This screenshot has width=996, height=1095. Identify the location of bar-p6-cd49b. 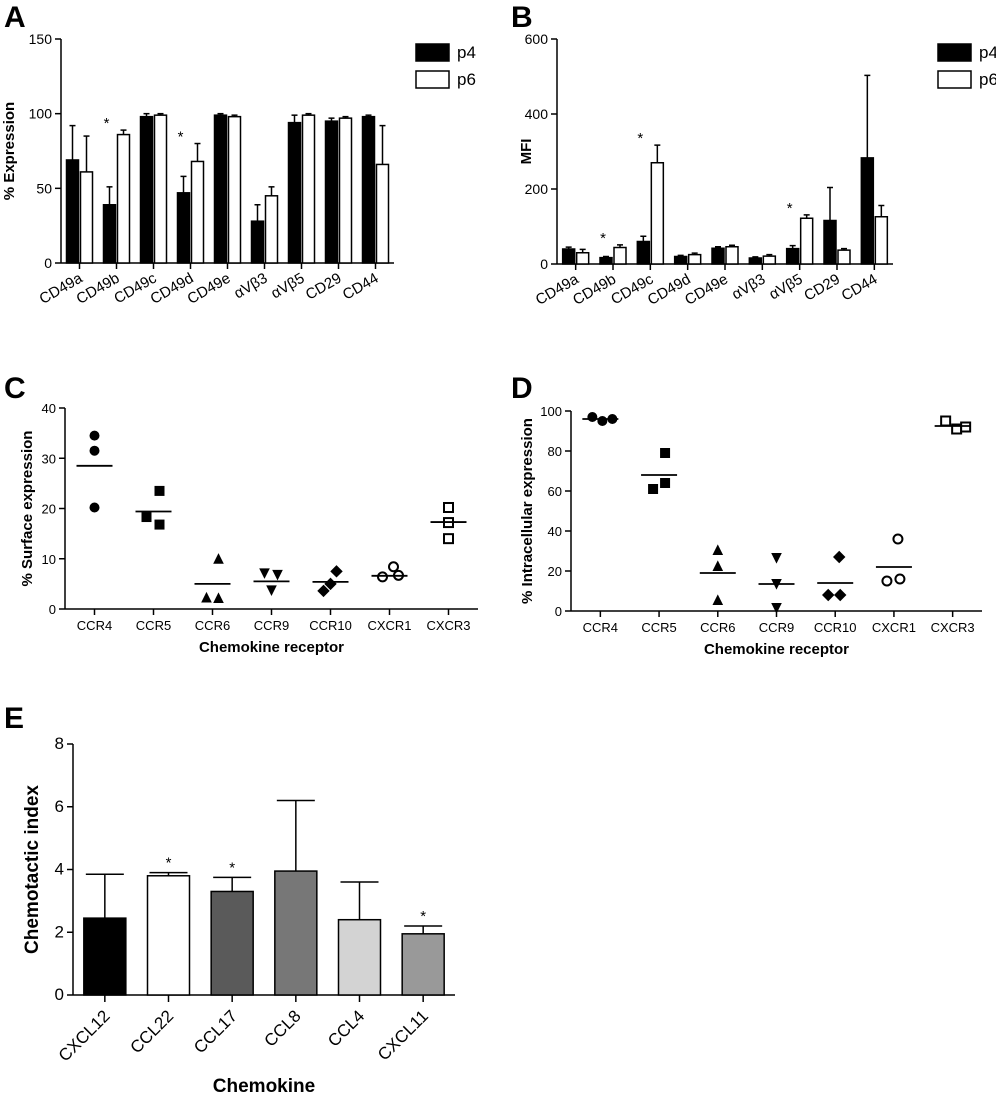
(123, 198).